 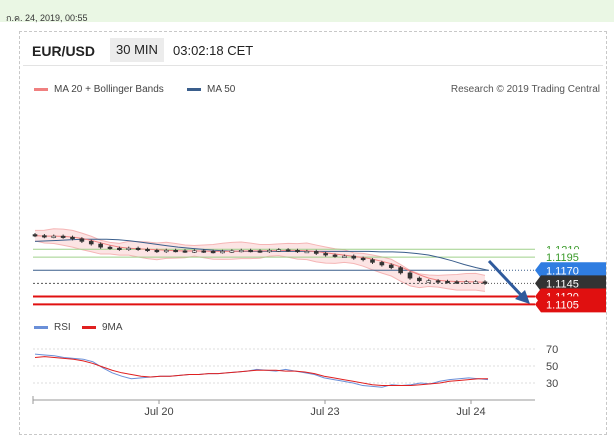 I want to click on level-tag-1.1145: 1.1145, so click(x=570, y=283).